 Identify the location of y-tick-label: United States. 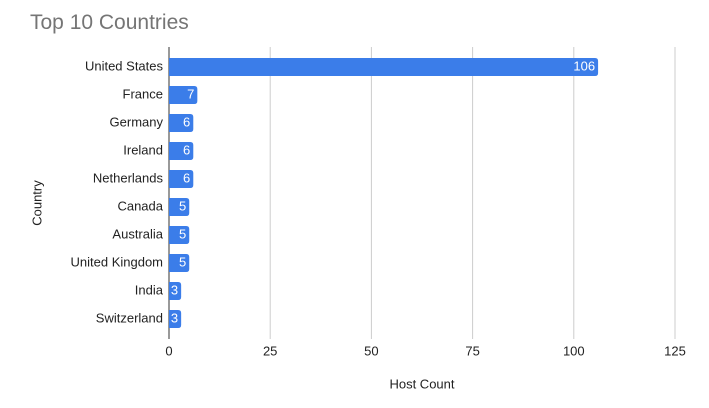
(124, 65).